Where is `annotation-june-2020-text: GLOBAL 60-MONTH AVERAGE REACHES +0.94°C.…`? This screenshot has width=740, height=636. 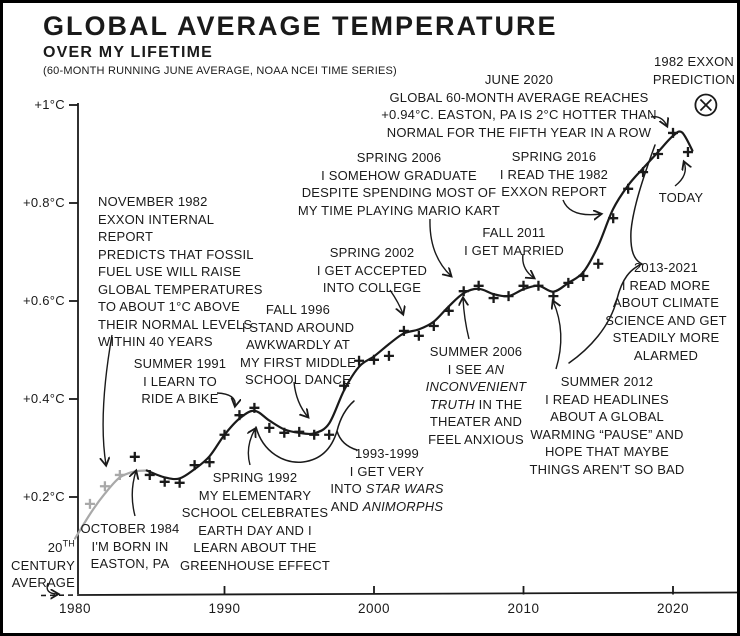
annotation-june-2020-text: GLOBAL 60-MONTH AVERAGE REACHES +0.94°C.… is located at coordinates (519, 114).